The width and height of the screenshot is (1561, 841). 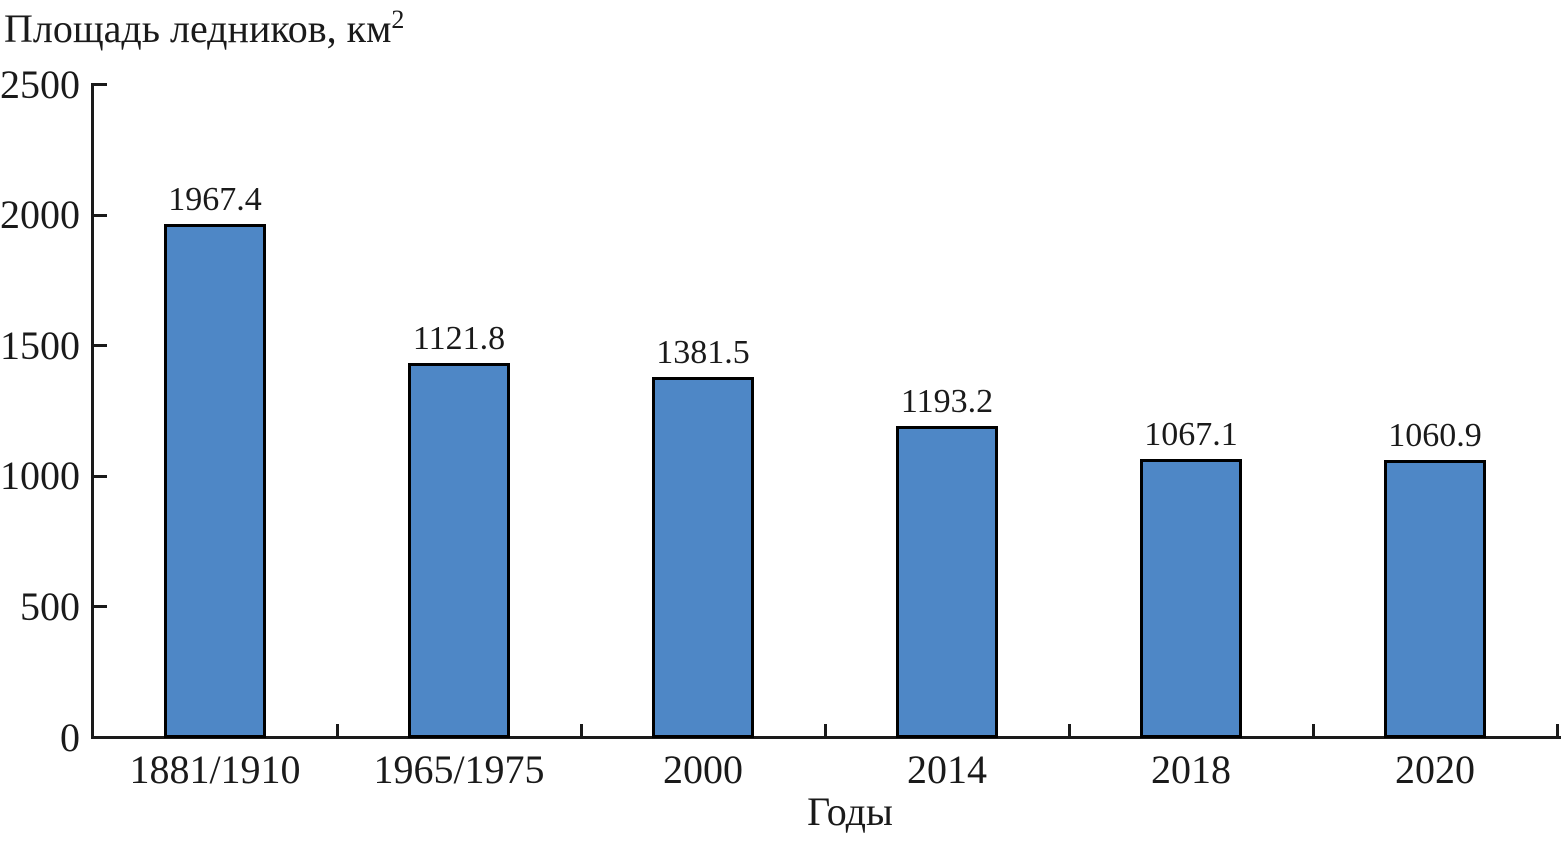 What do you see at coordinates (40, 84) in the screenshot?
I see `y-tick-label: 2500` at bounding box center [40, 84].